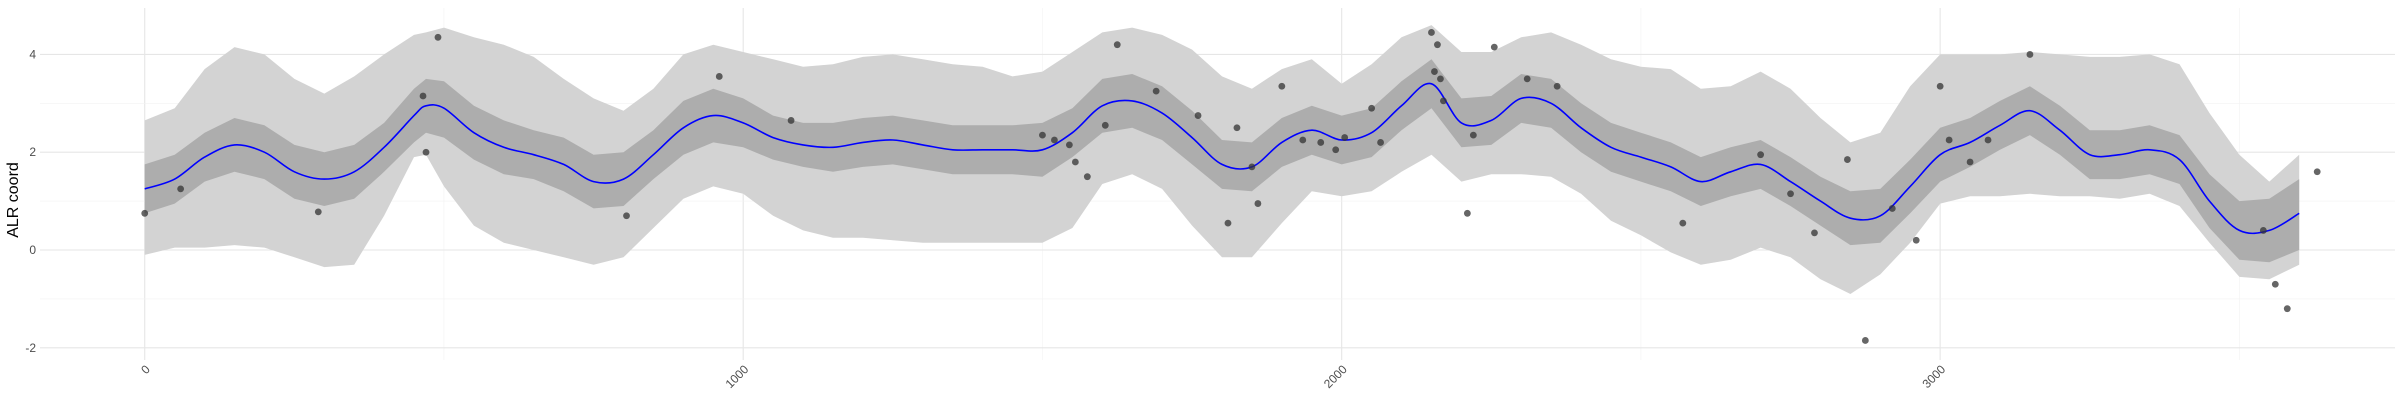 This screenshot has height=405, width=2400. Describe the element at coordinates (32, 54) in the screenshot. I see `y-tick-label: 4` at that location.